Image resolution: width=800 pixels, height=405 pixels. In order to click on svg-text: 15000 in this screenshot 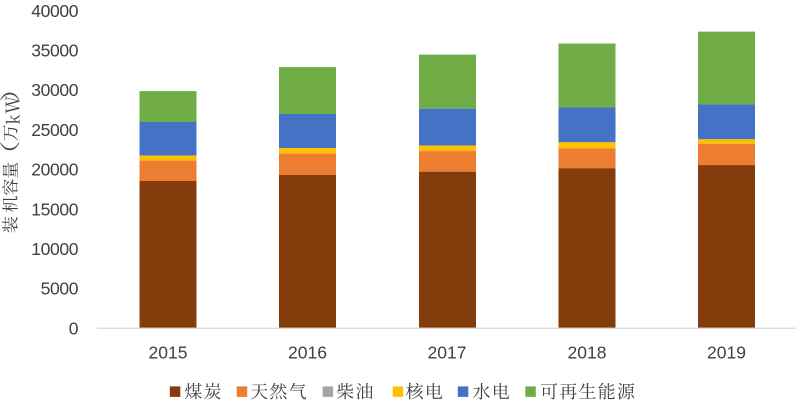, I will do `click(55, 209)`.